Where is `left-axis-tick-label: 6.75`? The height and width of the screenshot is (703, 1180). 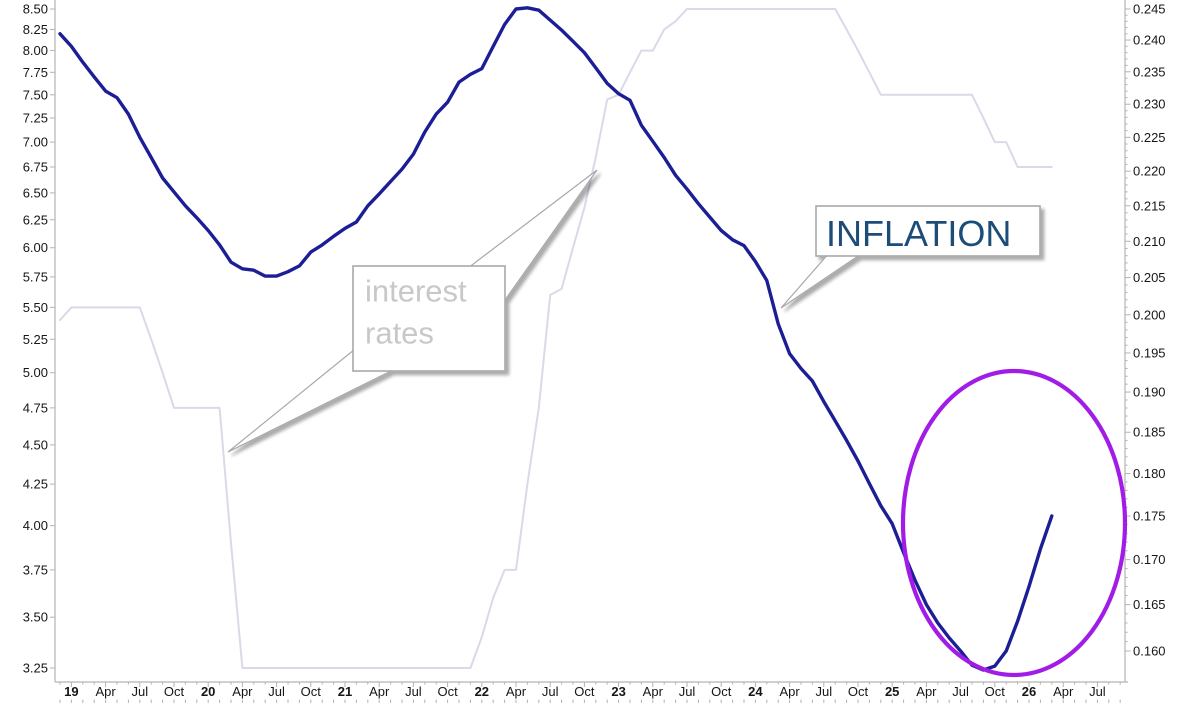 left-axis-tick-label: 6.75 is located at coordinates (35, 167).